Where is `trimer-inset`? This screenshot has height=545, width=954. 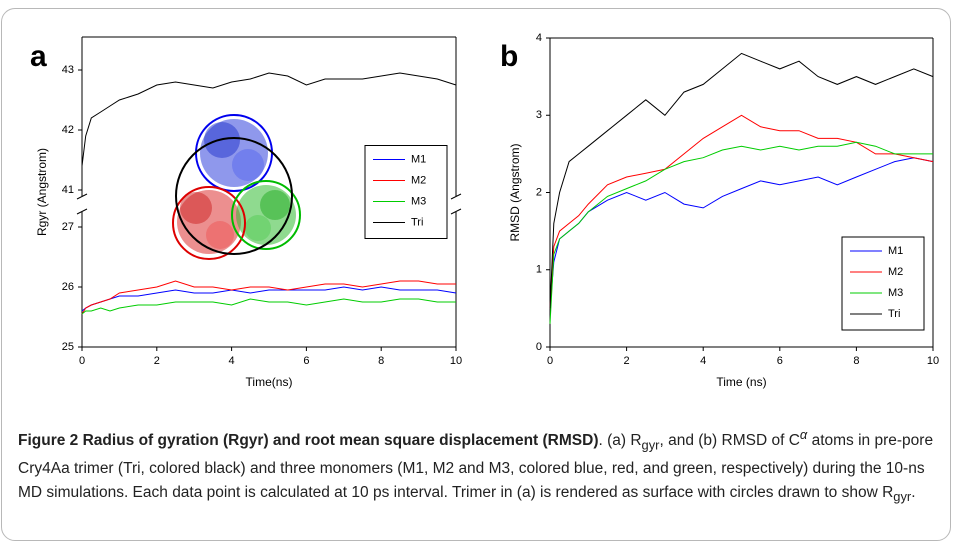 trimer-inset is located at coordinates (236, 187).